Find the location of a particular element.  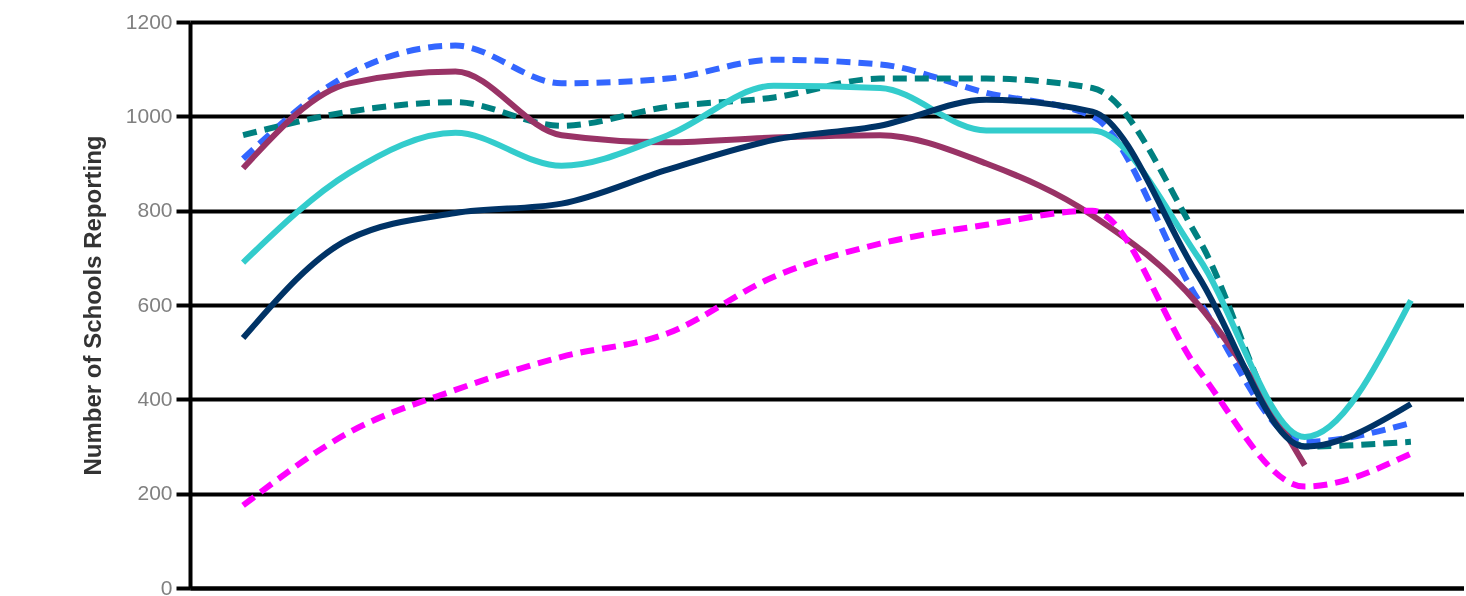

y-tick-label: 800 is located at coordinates (155, 210).